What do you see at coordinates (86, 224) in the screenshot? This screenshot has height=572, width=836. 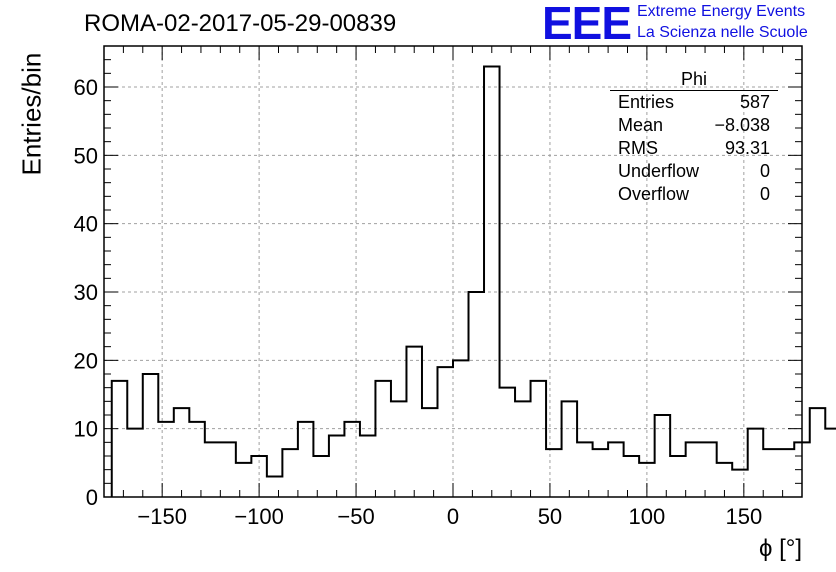 I see `y-tick-label: 40` at bounding box center [86, 224].